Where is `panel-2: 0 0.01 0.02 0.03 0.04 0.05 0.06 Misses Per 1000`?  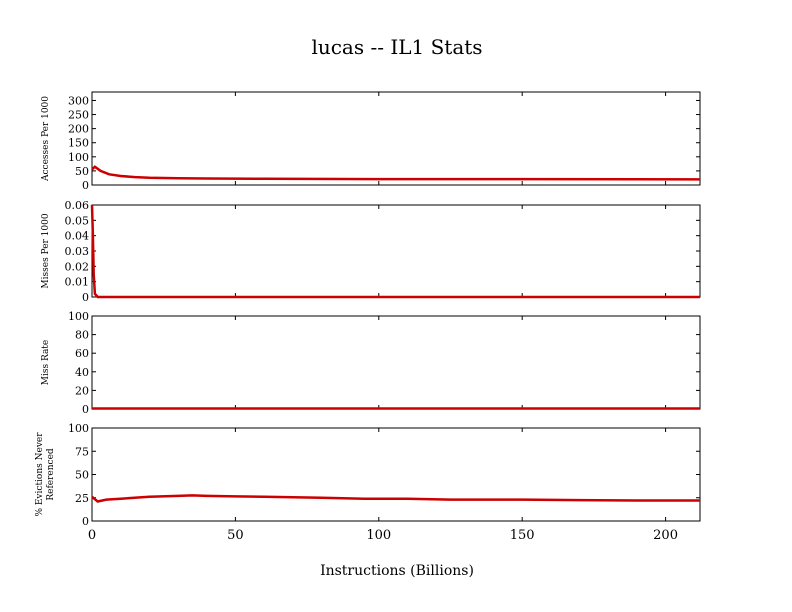 panel-2: 0 0.01 0.02 0.03 0.04 0.05 0.06 Misses Per 1000 is located at coordinates (371, 251).